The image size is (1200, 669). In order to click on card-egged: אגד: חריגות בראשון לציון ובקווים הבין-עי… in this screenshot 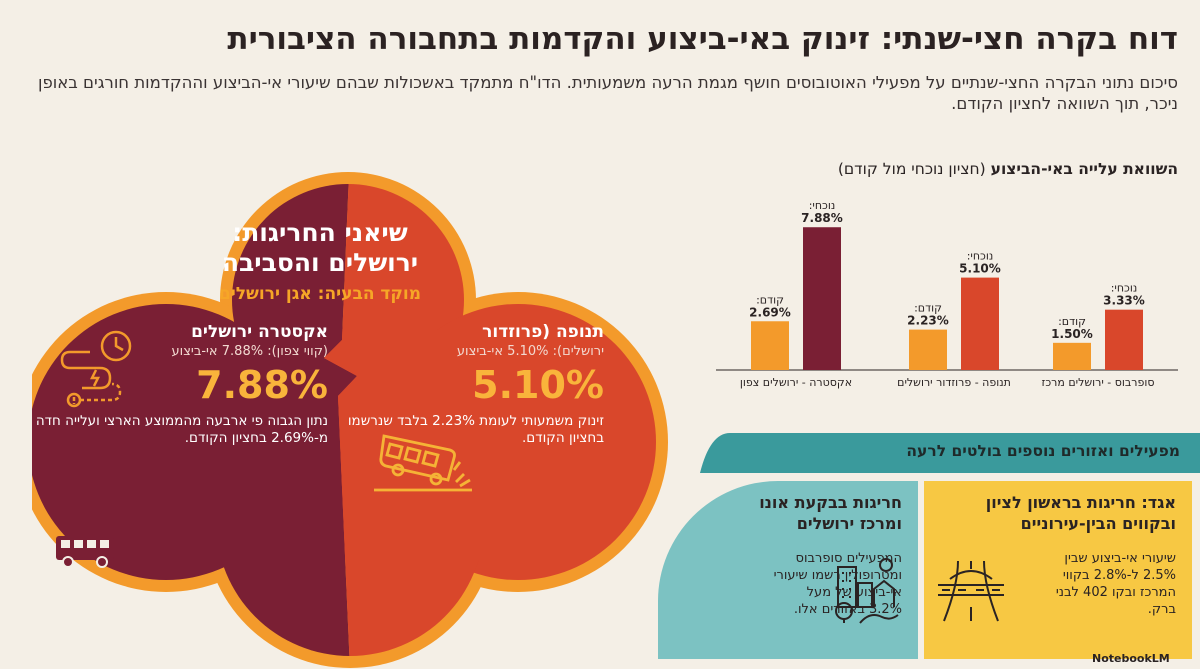, I will do `click(1058, 570)`.